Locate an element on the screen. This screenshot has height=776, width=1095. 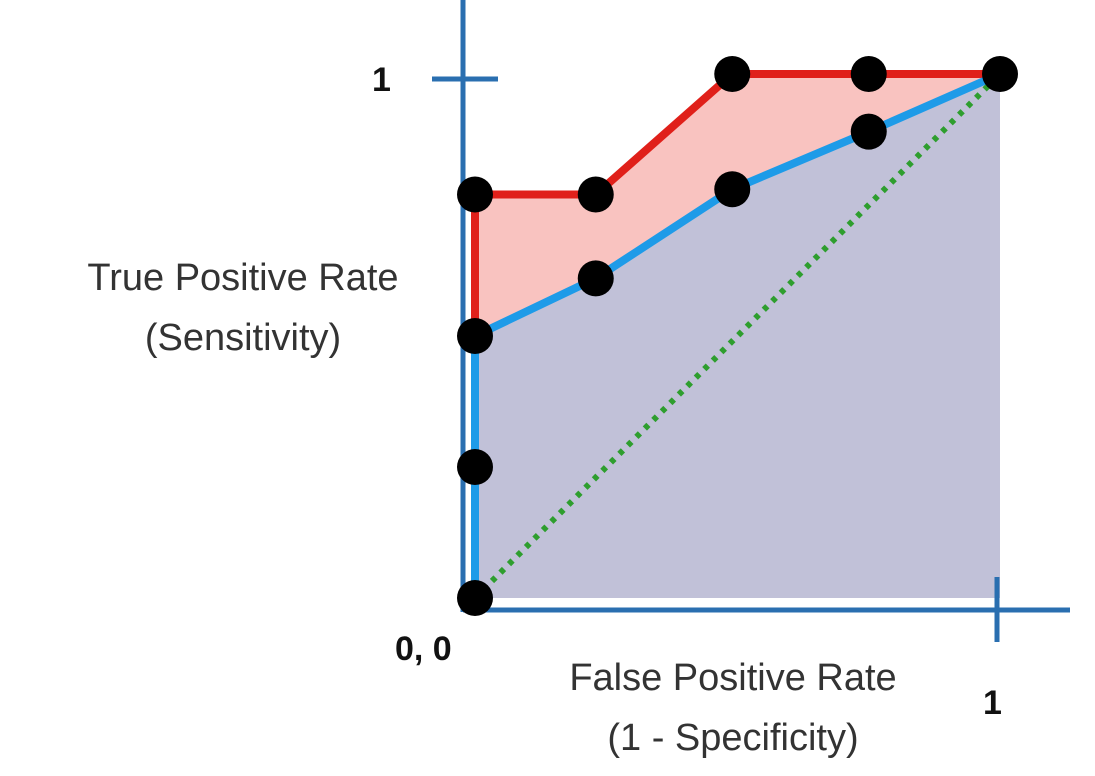
x-axis-label-line1: False Positive Rate is located at coordinates (732, 678).